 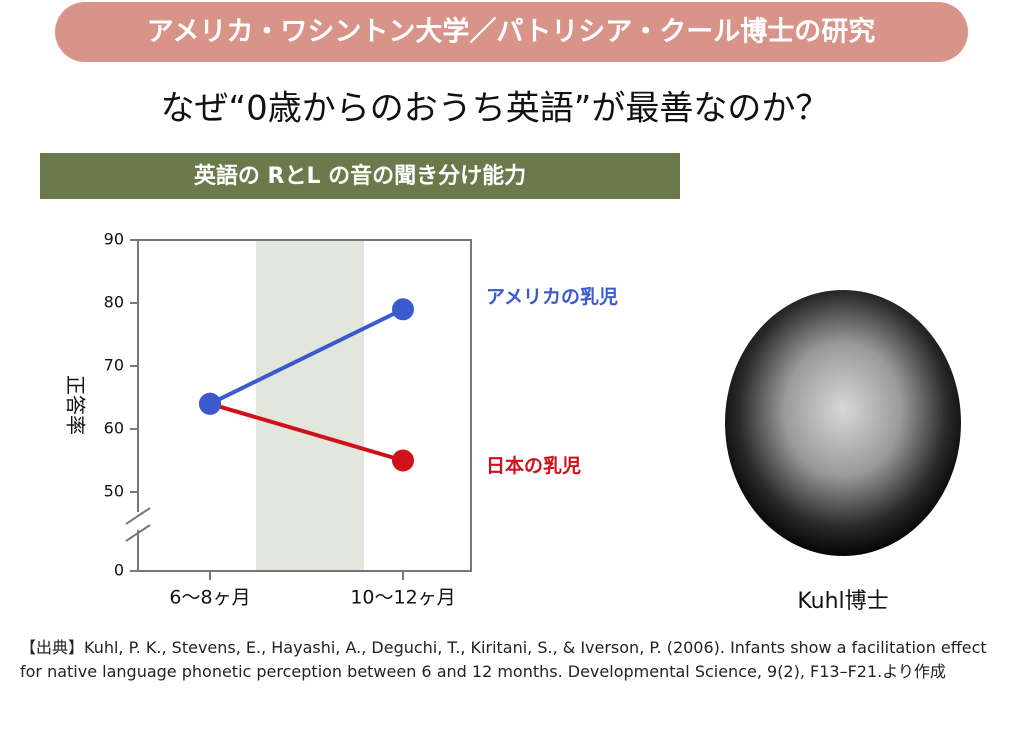 I want to click on chart-title: 英語の RとL の音の聞き分け能力, so click(x=360, y=176).